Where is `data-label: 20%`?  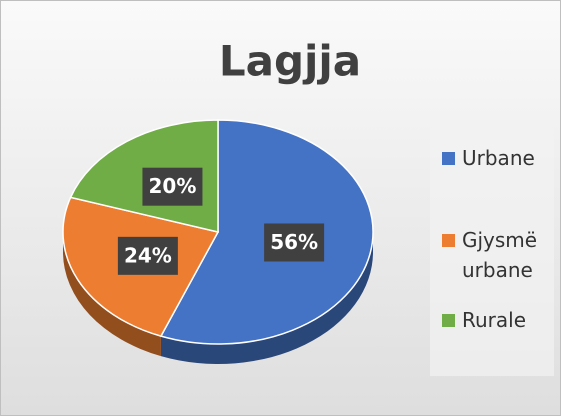 data-label: 20% is located at coordinates (173, 186).